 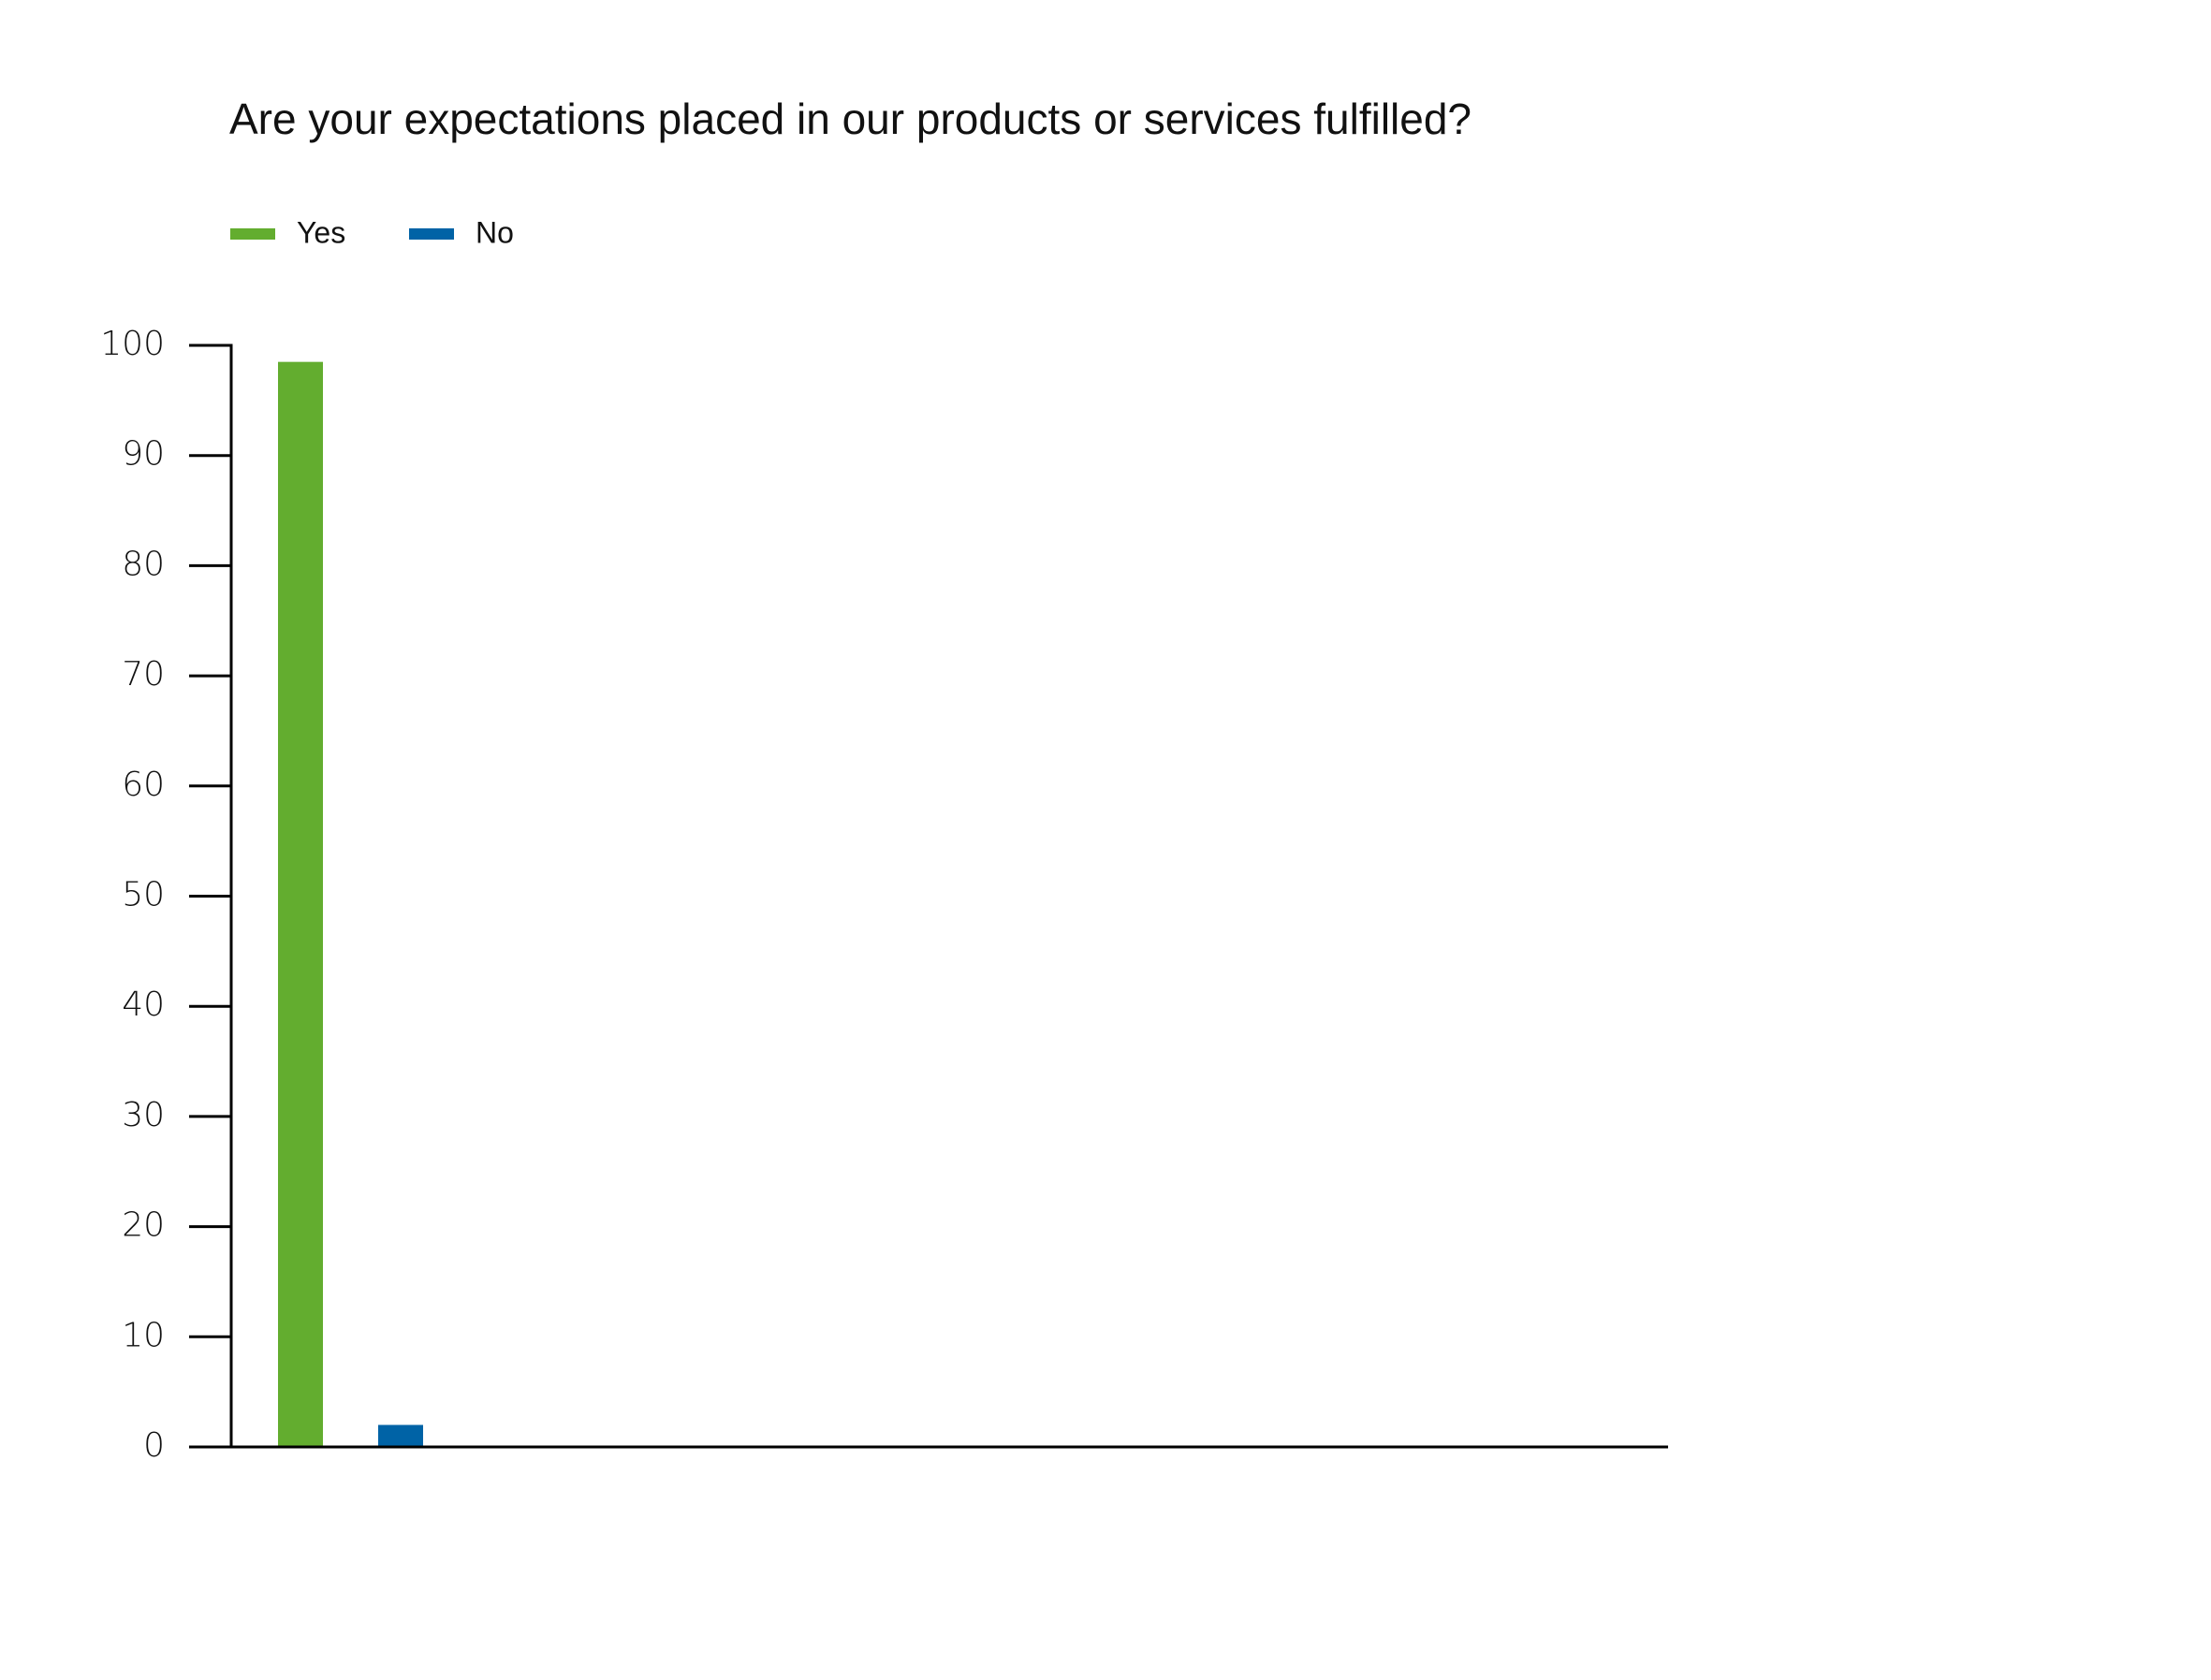 I want to click on y-tick-label: 10, so click(x=143, y=1335).